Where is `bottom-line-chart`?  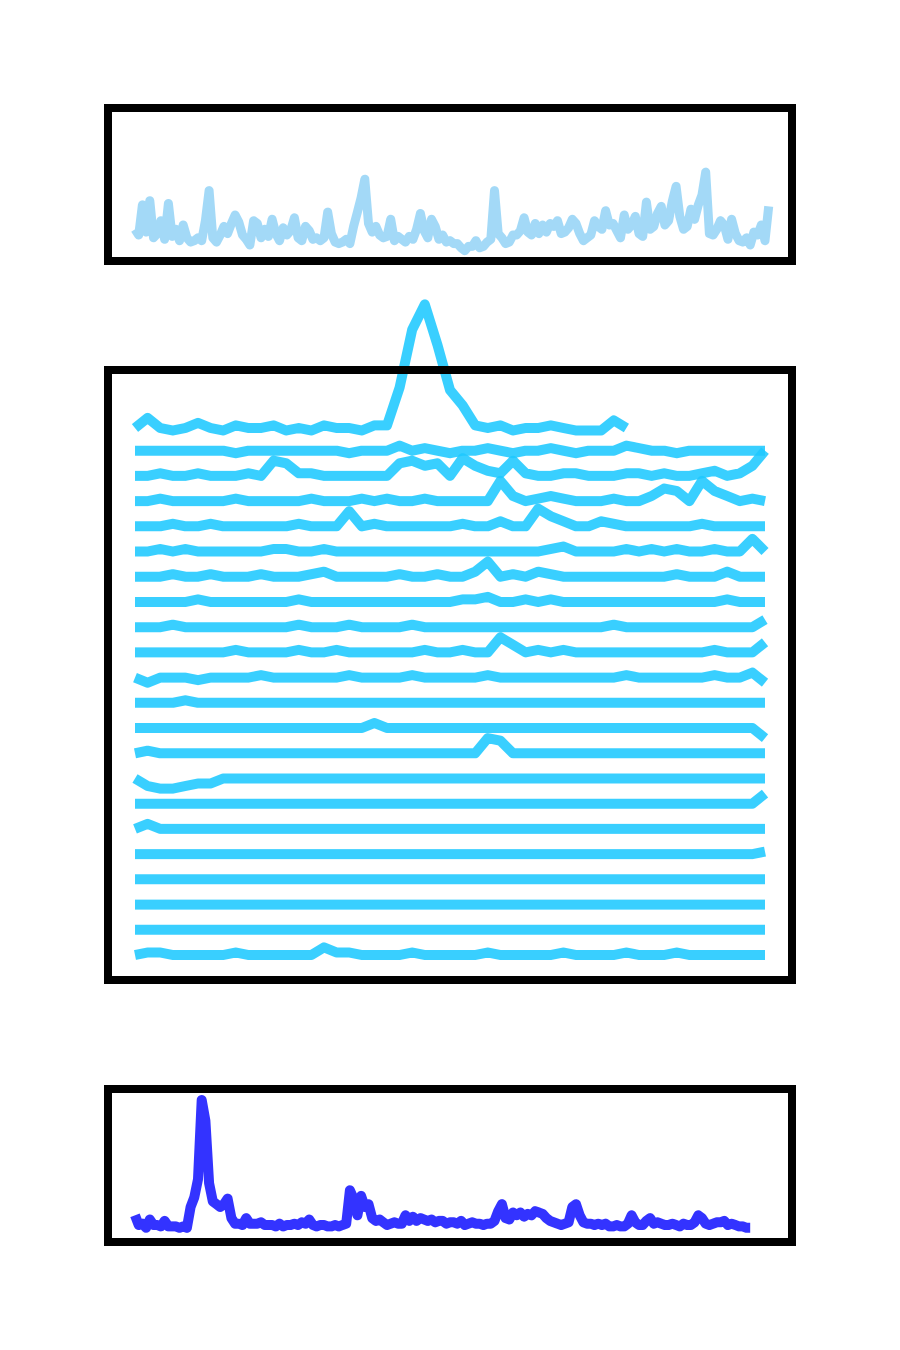
bottom-line-chart is located at coordinates (450, 1165).